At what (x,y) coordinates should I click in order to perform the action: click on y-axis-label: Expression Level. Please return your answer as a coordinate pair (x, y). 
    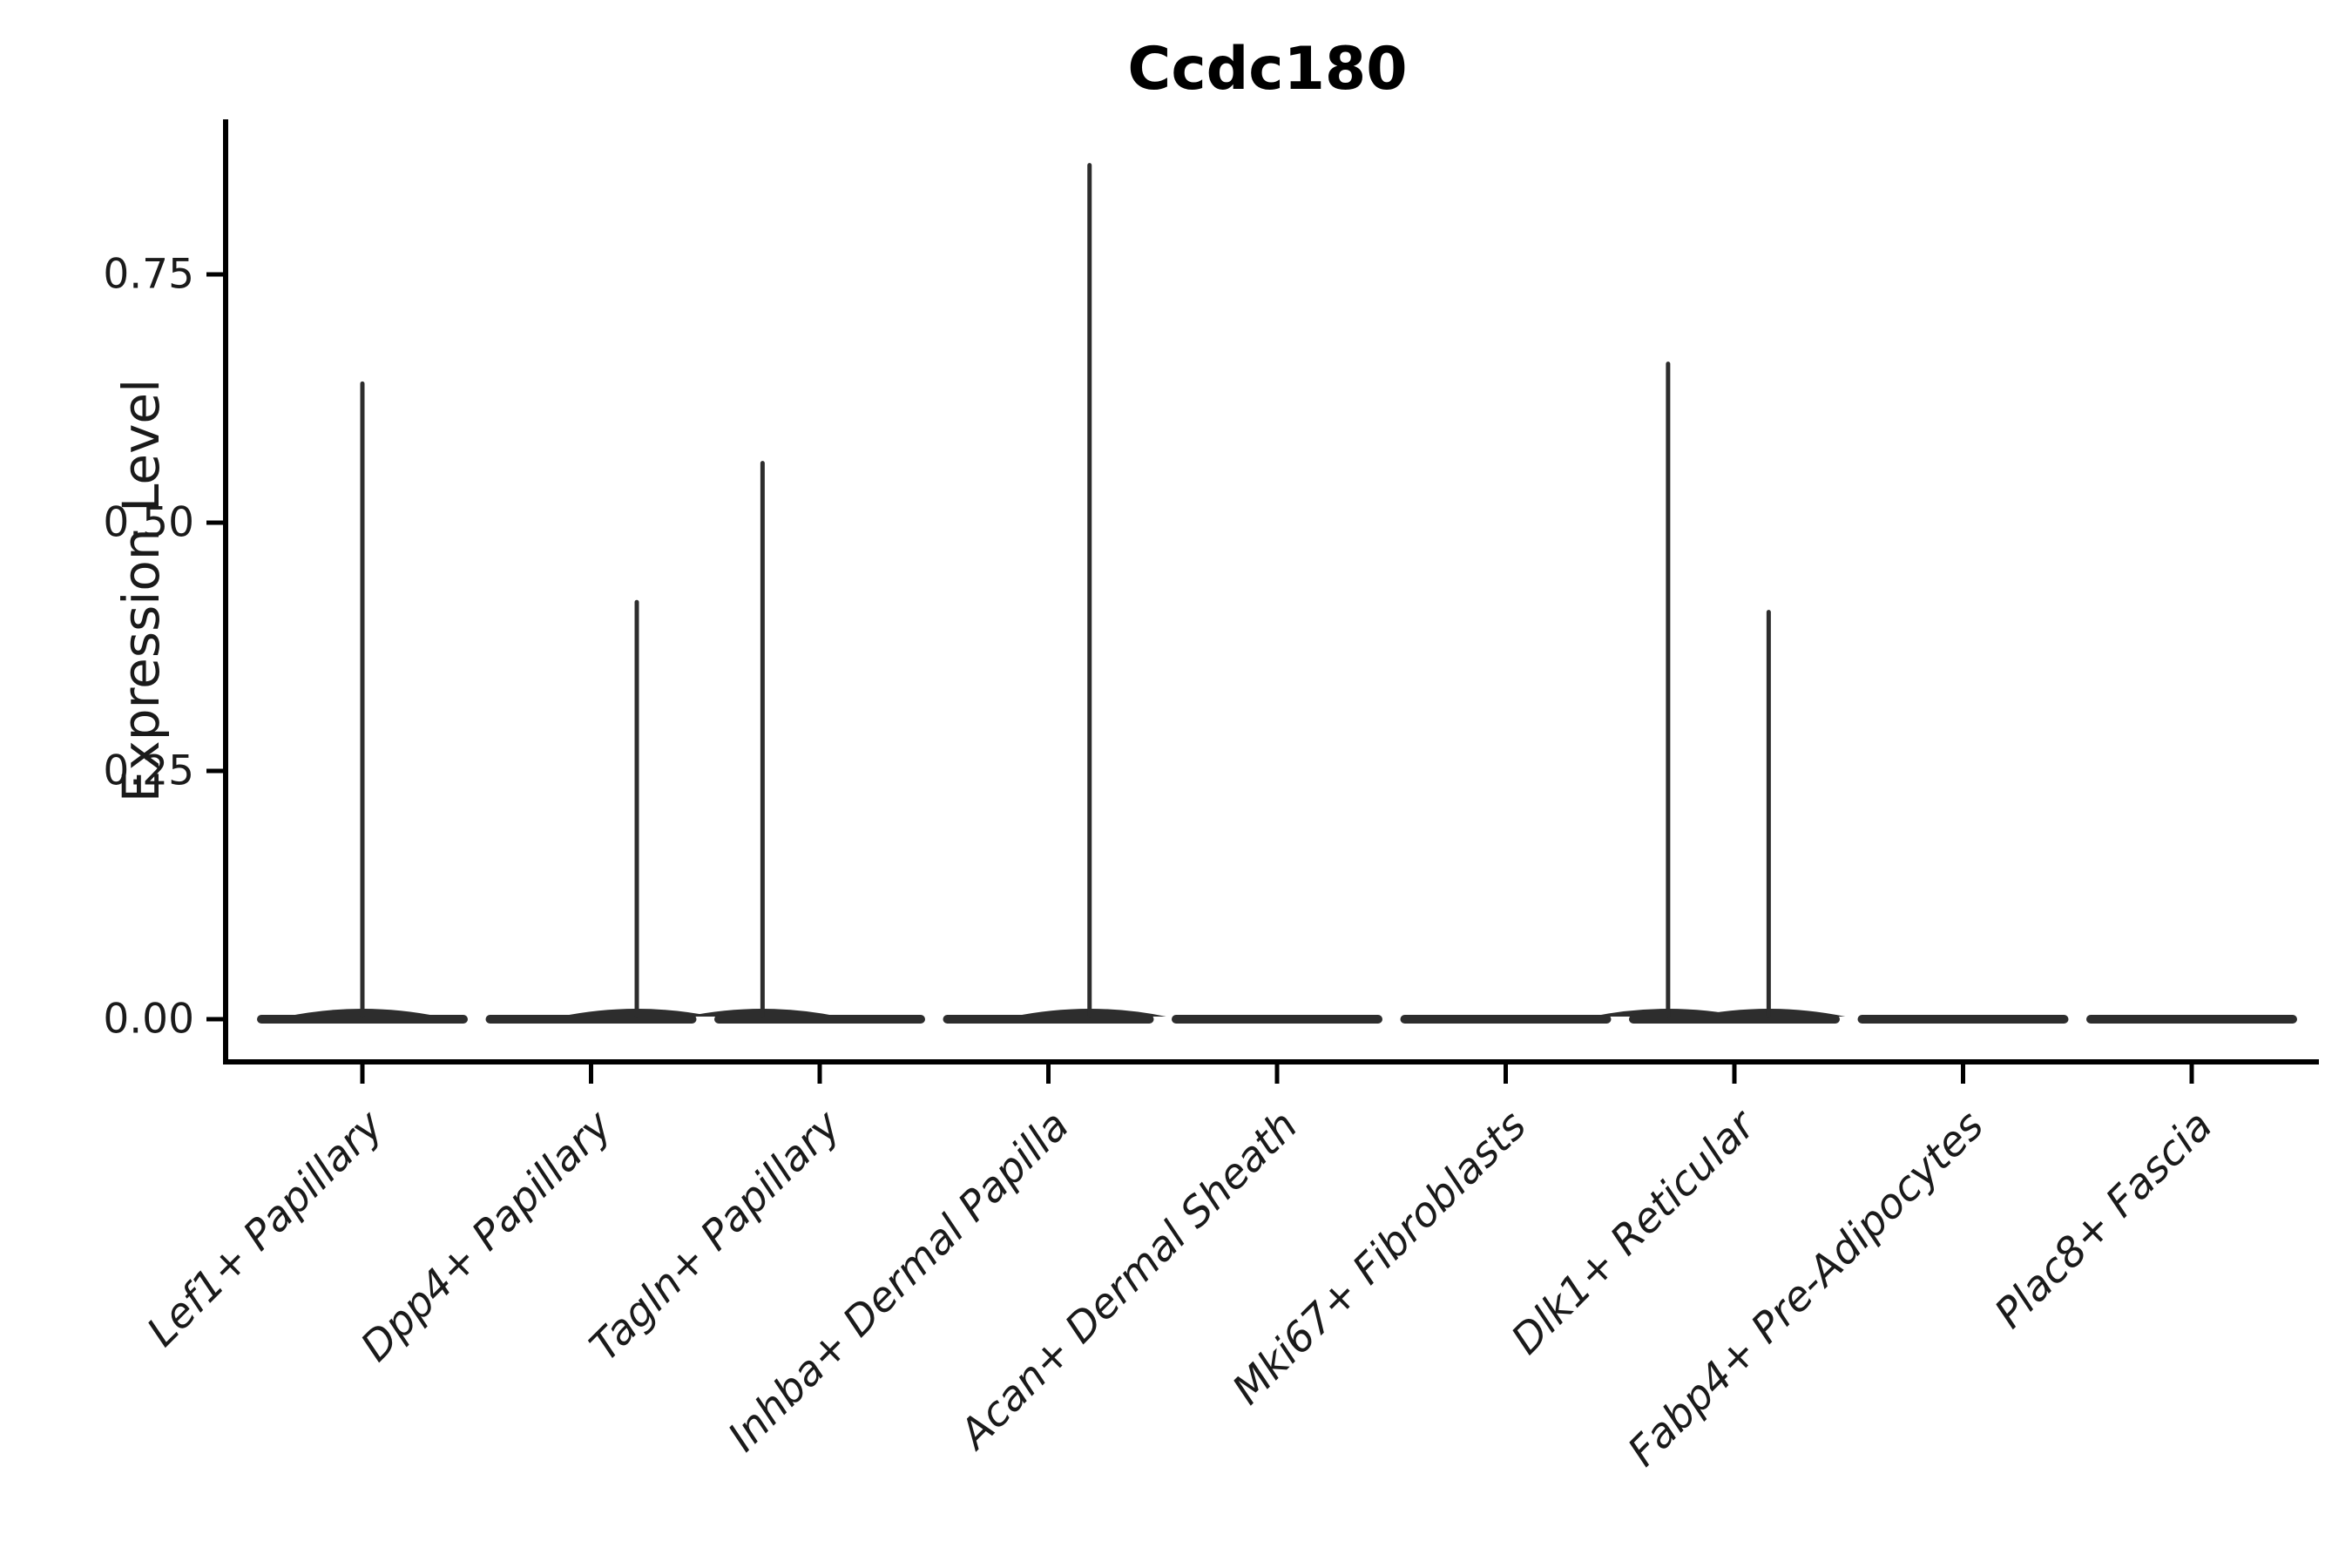
    Looking at the image, I should click on (141, 590).